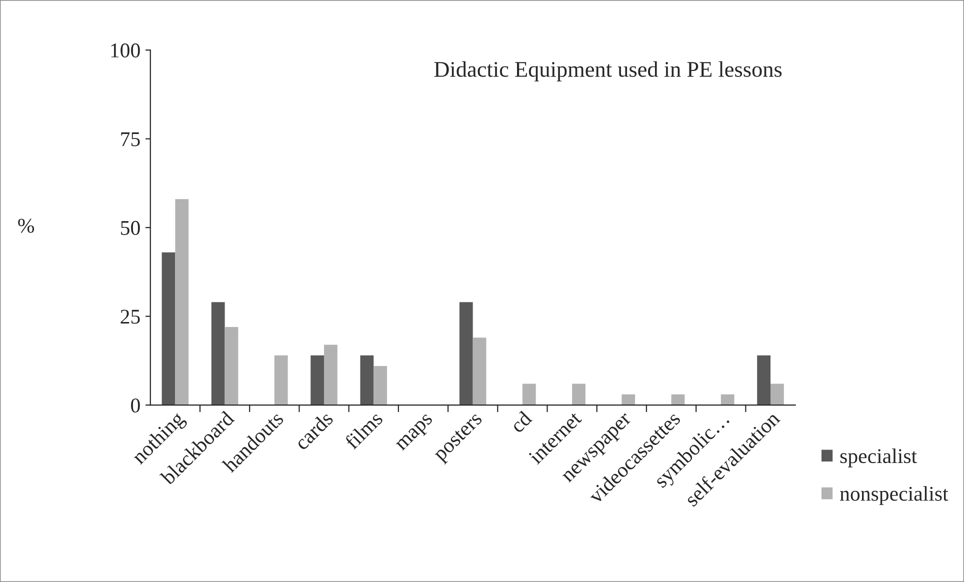  What do you see at coordinates (130, 317) in the screenshot?
I see `y-tick-label: 25` at bounding box center [130, 317].